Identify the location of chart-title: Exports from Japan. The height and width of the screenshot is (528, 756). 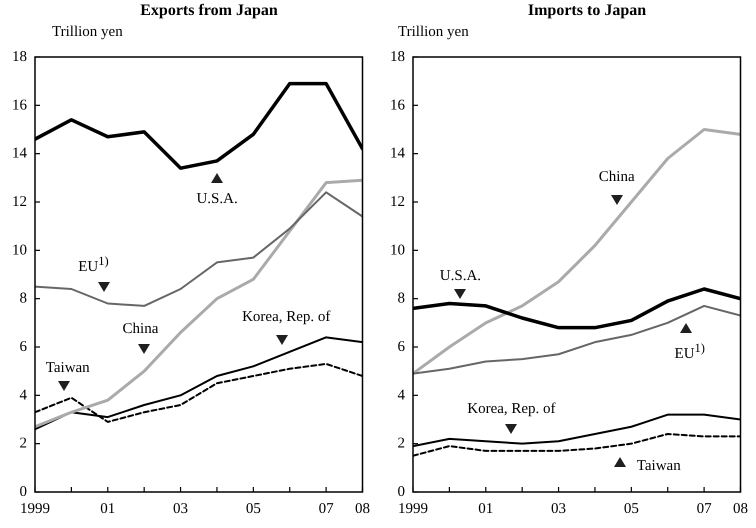
(209, 11).